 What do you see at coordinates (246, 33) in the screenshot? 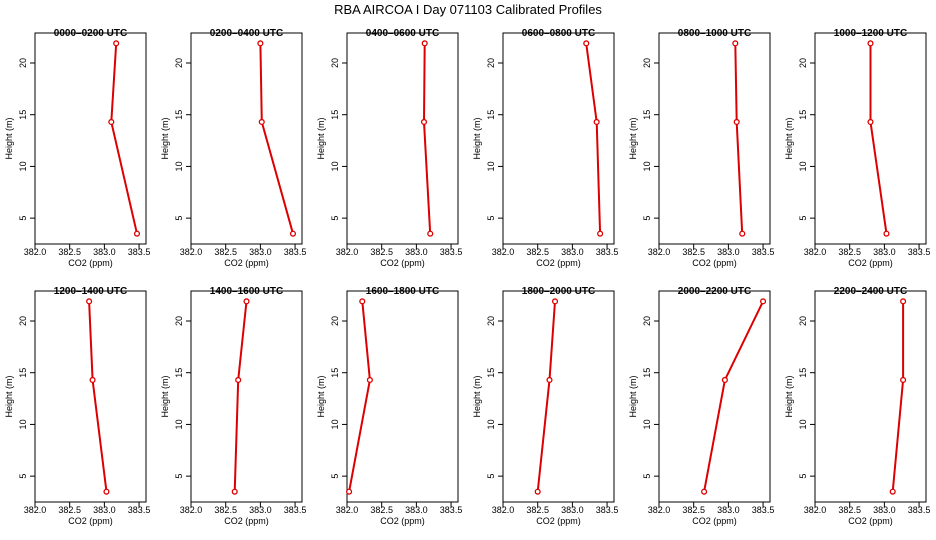
I see `panel-title: 0200–0400 UTC` at bounding box center [246, 33].